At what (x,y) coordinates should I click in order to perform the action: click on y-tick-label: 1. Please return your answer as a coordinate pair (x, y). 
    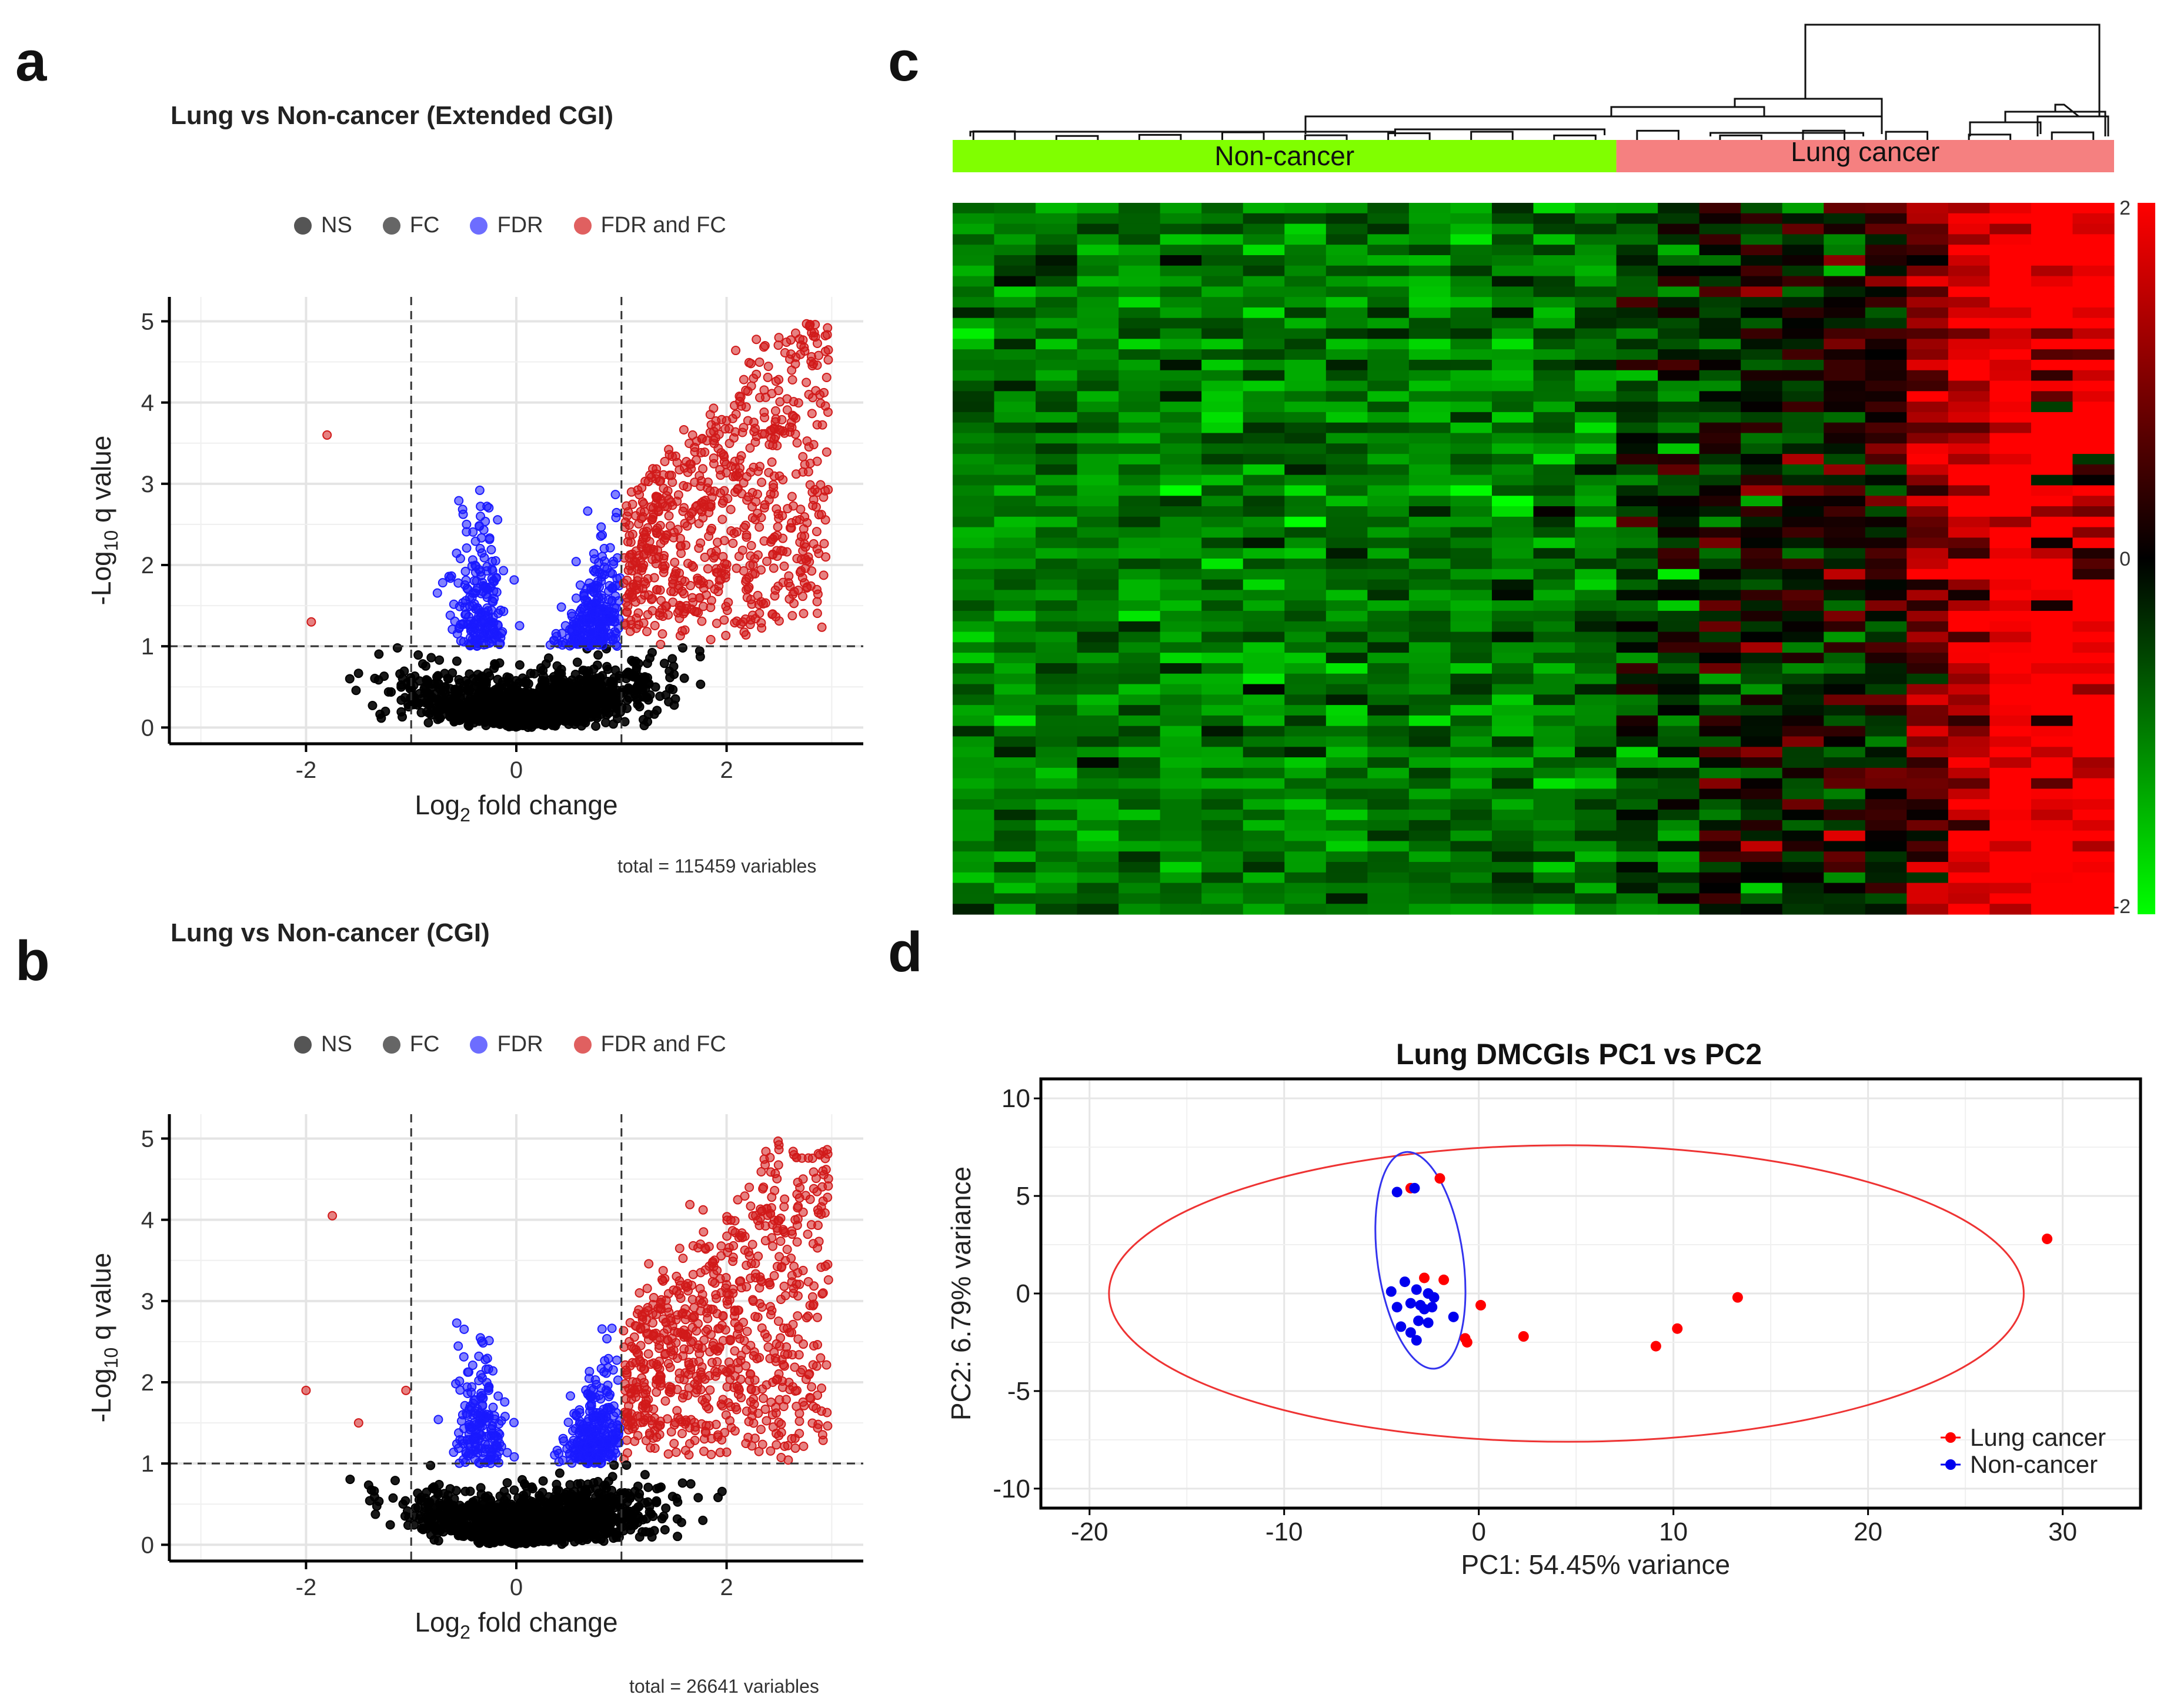
    Looking at the image, I should click on (147, 647).